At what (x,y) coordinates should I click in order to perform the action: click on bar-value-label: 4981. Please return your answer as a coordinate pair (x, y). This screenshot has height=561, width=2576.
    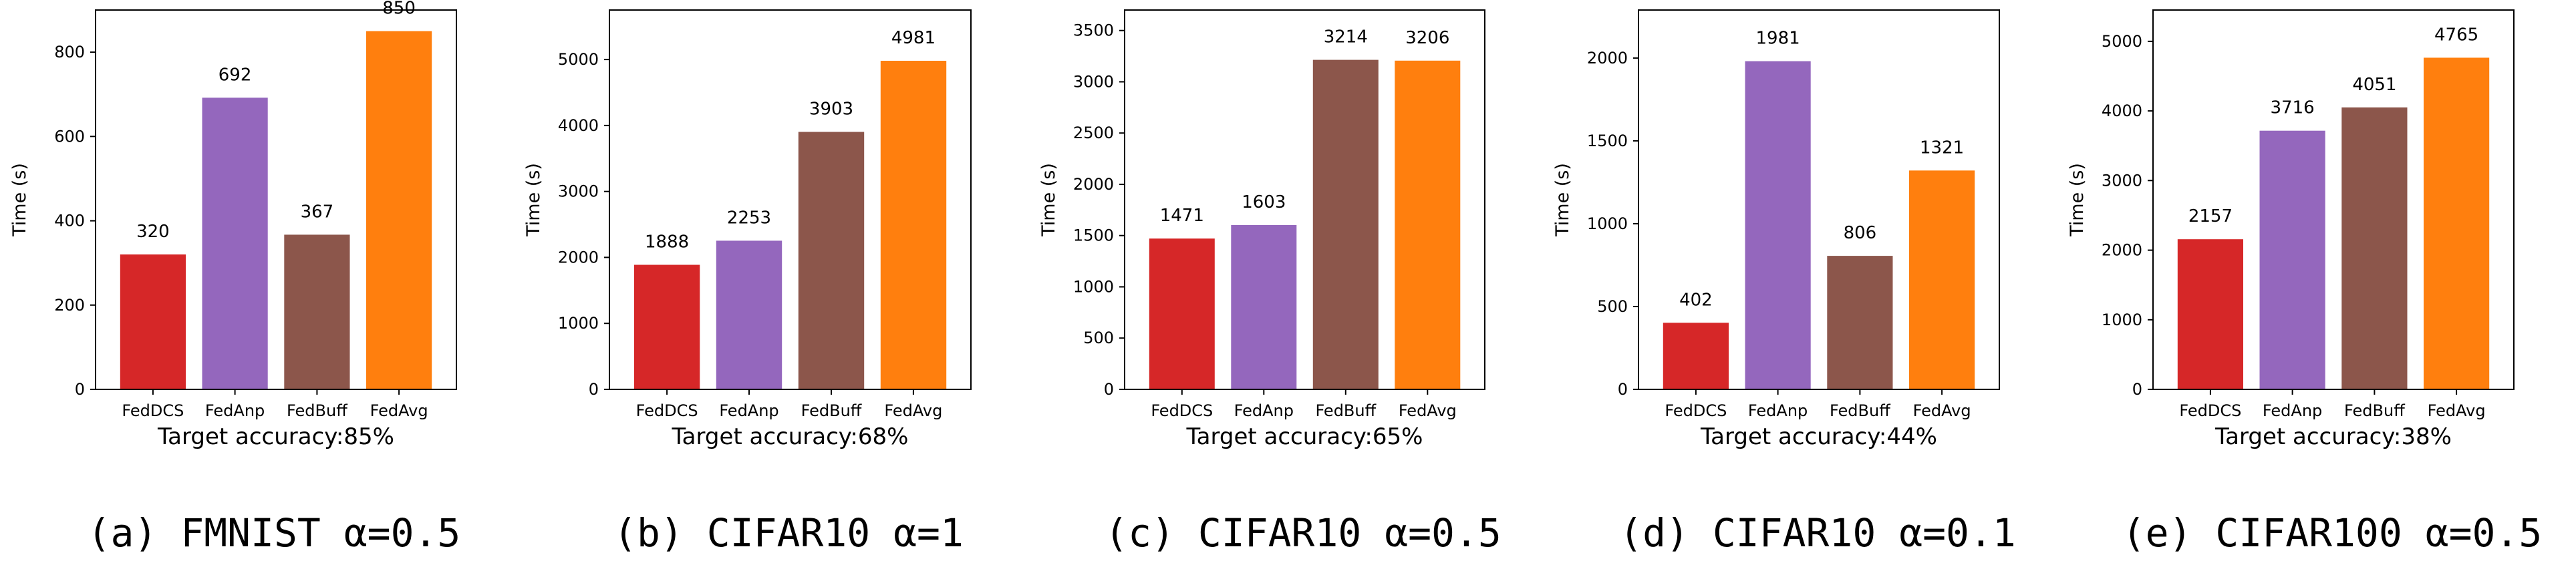
    Looking at the image, I should click on (913, 38).